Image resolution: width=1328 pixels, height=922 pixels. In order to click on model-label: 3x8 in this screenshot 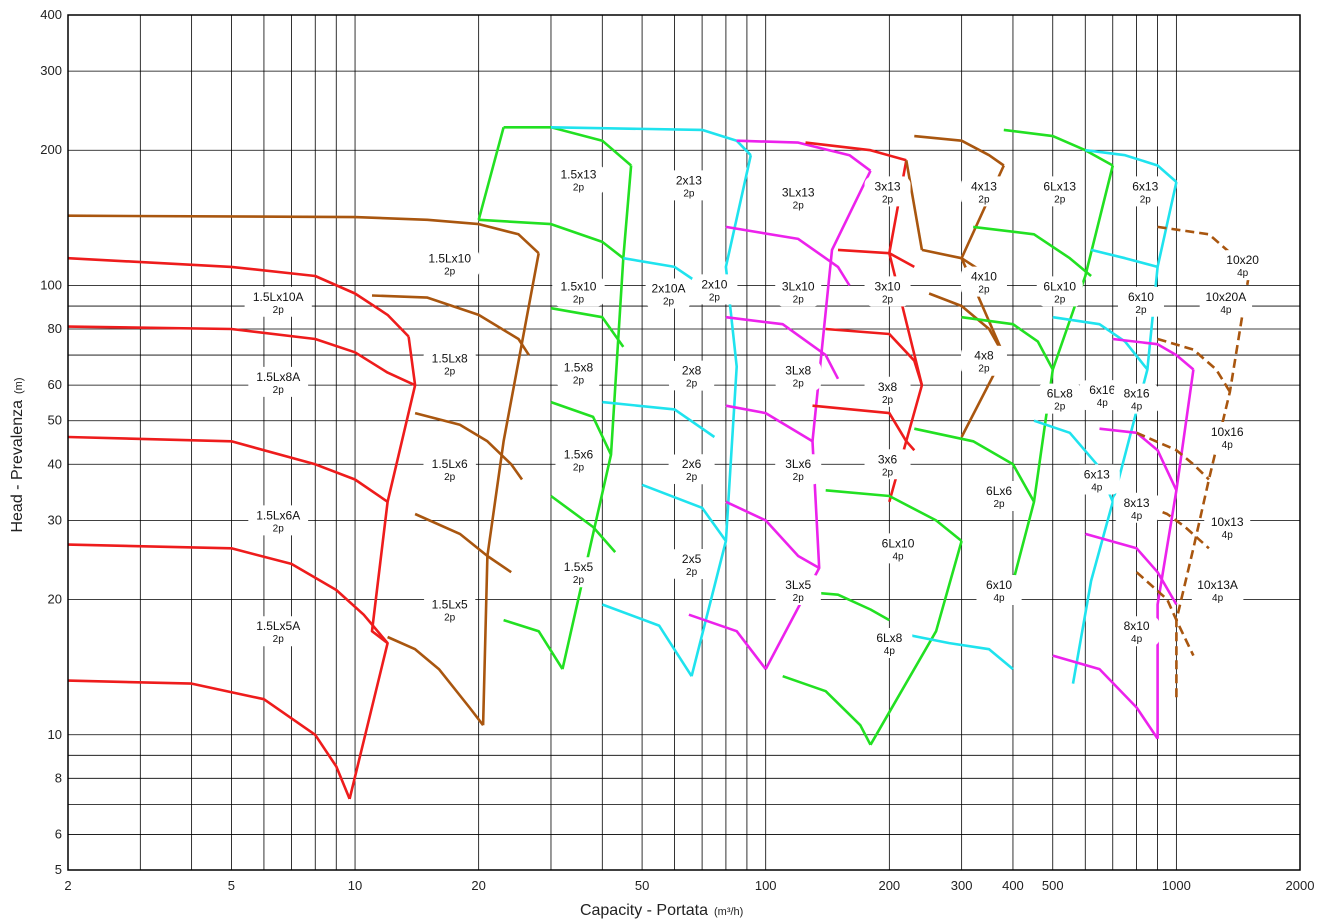, I will do `click(888, 387)`.